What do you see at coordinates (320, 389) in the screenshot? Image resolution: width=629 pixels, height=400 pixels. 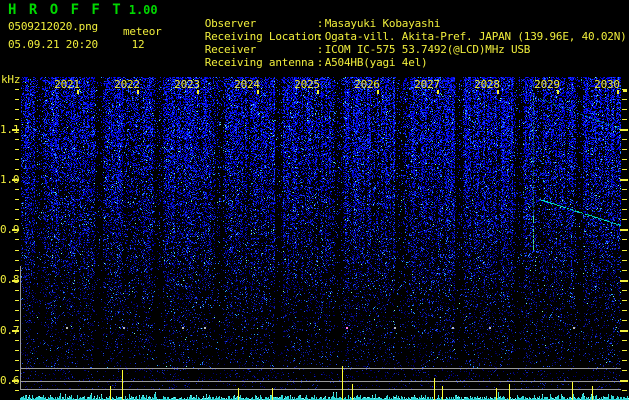 I see `reference-line-lower` at bounding box center [320, 389].